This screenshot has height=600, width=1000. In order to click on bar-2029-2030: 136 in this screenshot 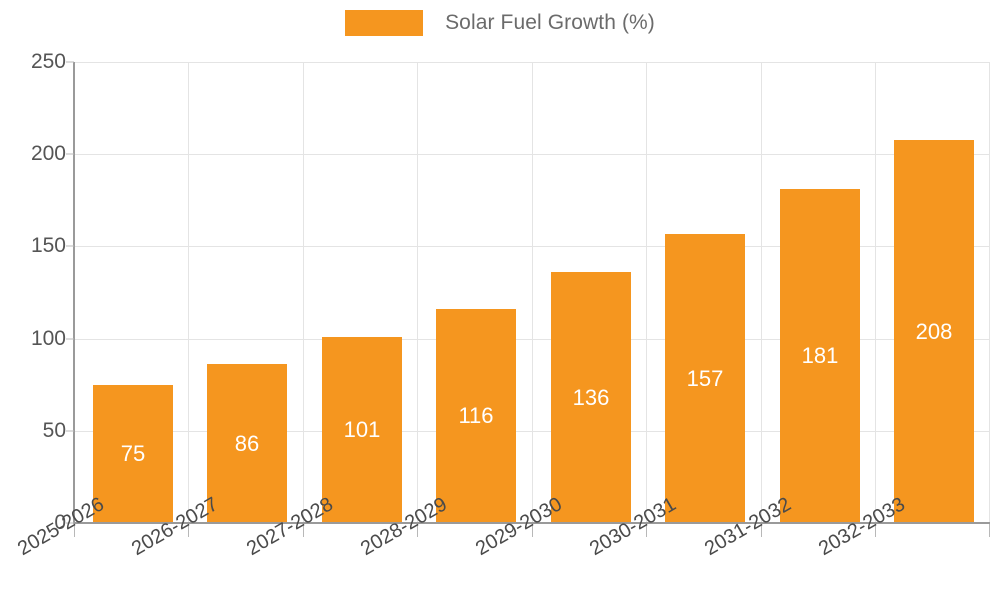, I will do `click(591, 397)`.